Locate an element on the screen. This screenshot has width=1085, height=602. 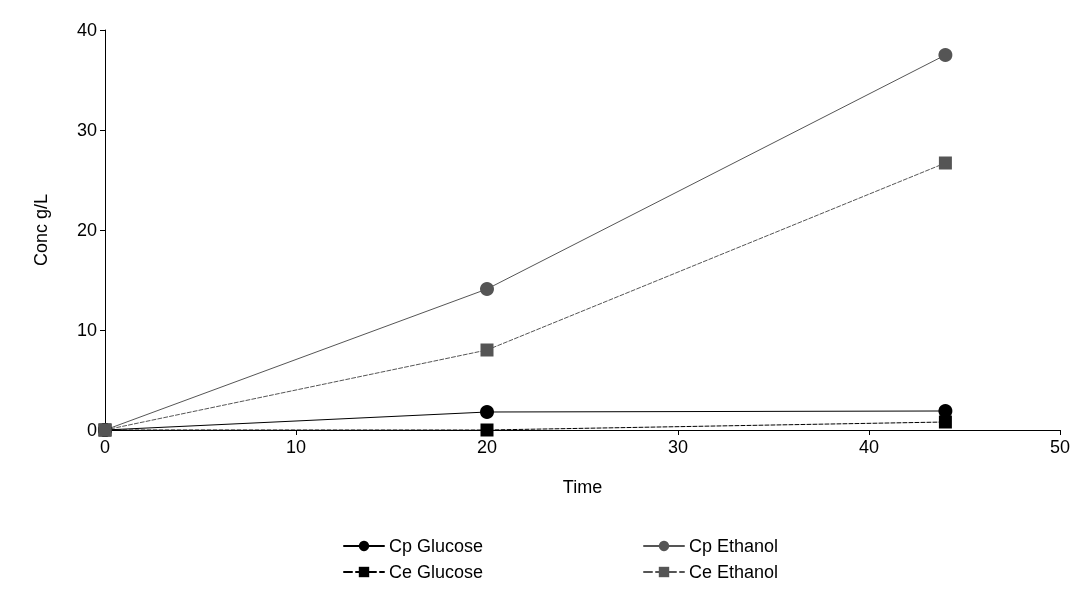
x-tick-label: 10 is located at coordinates (296, 447).